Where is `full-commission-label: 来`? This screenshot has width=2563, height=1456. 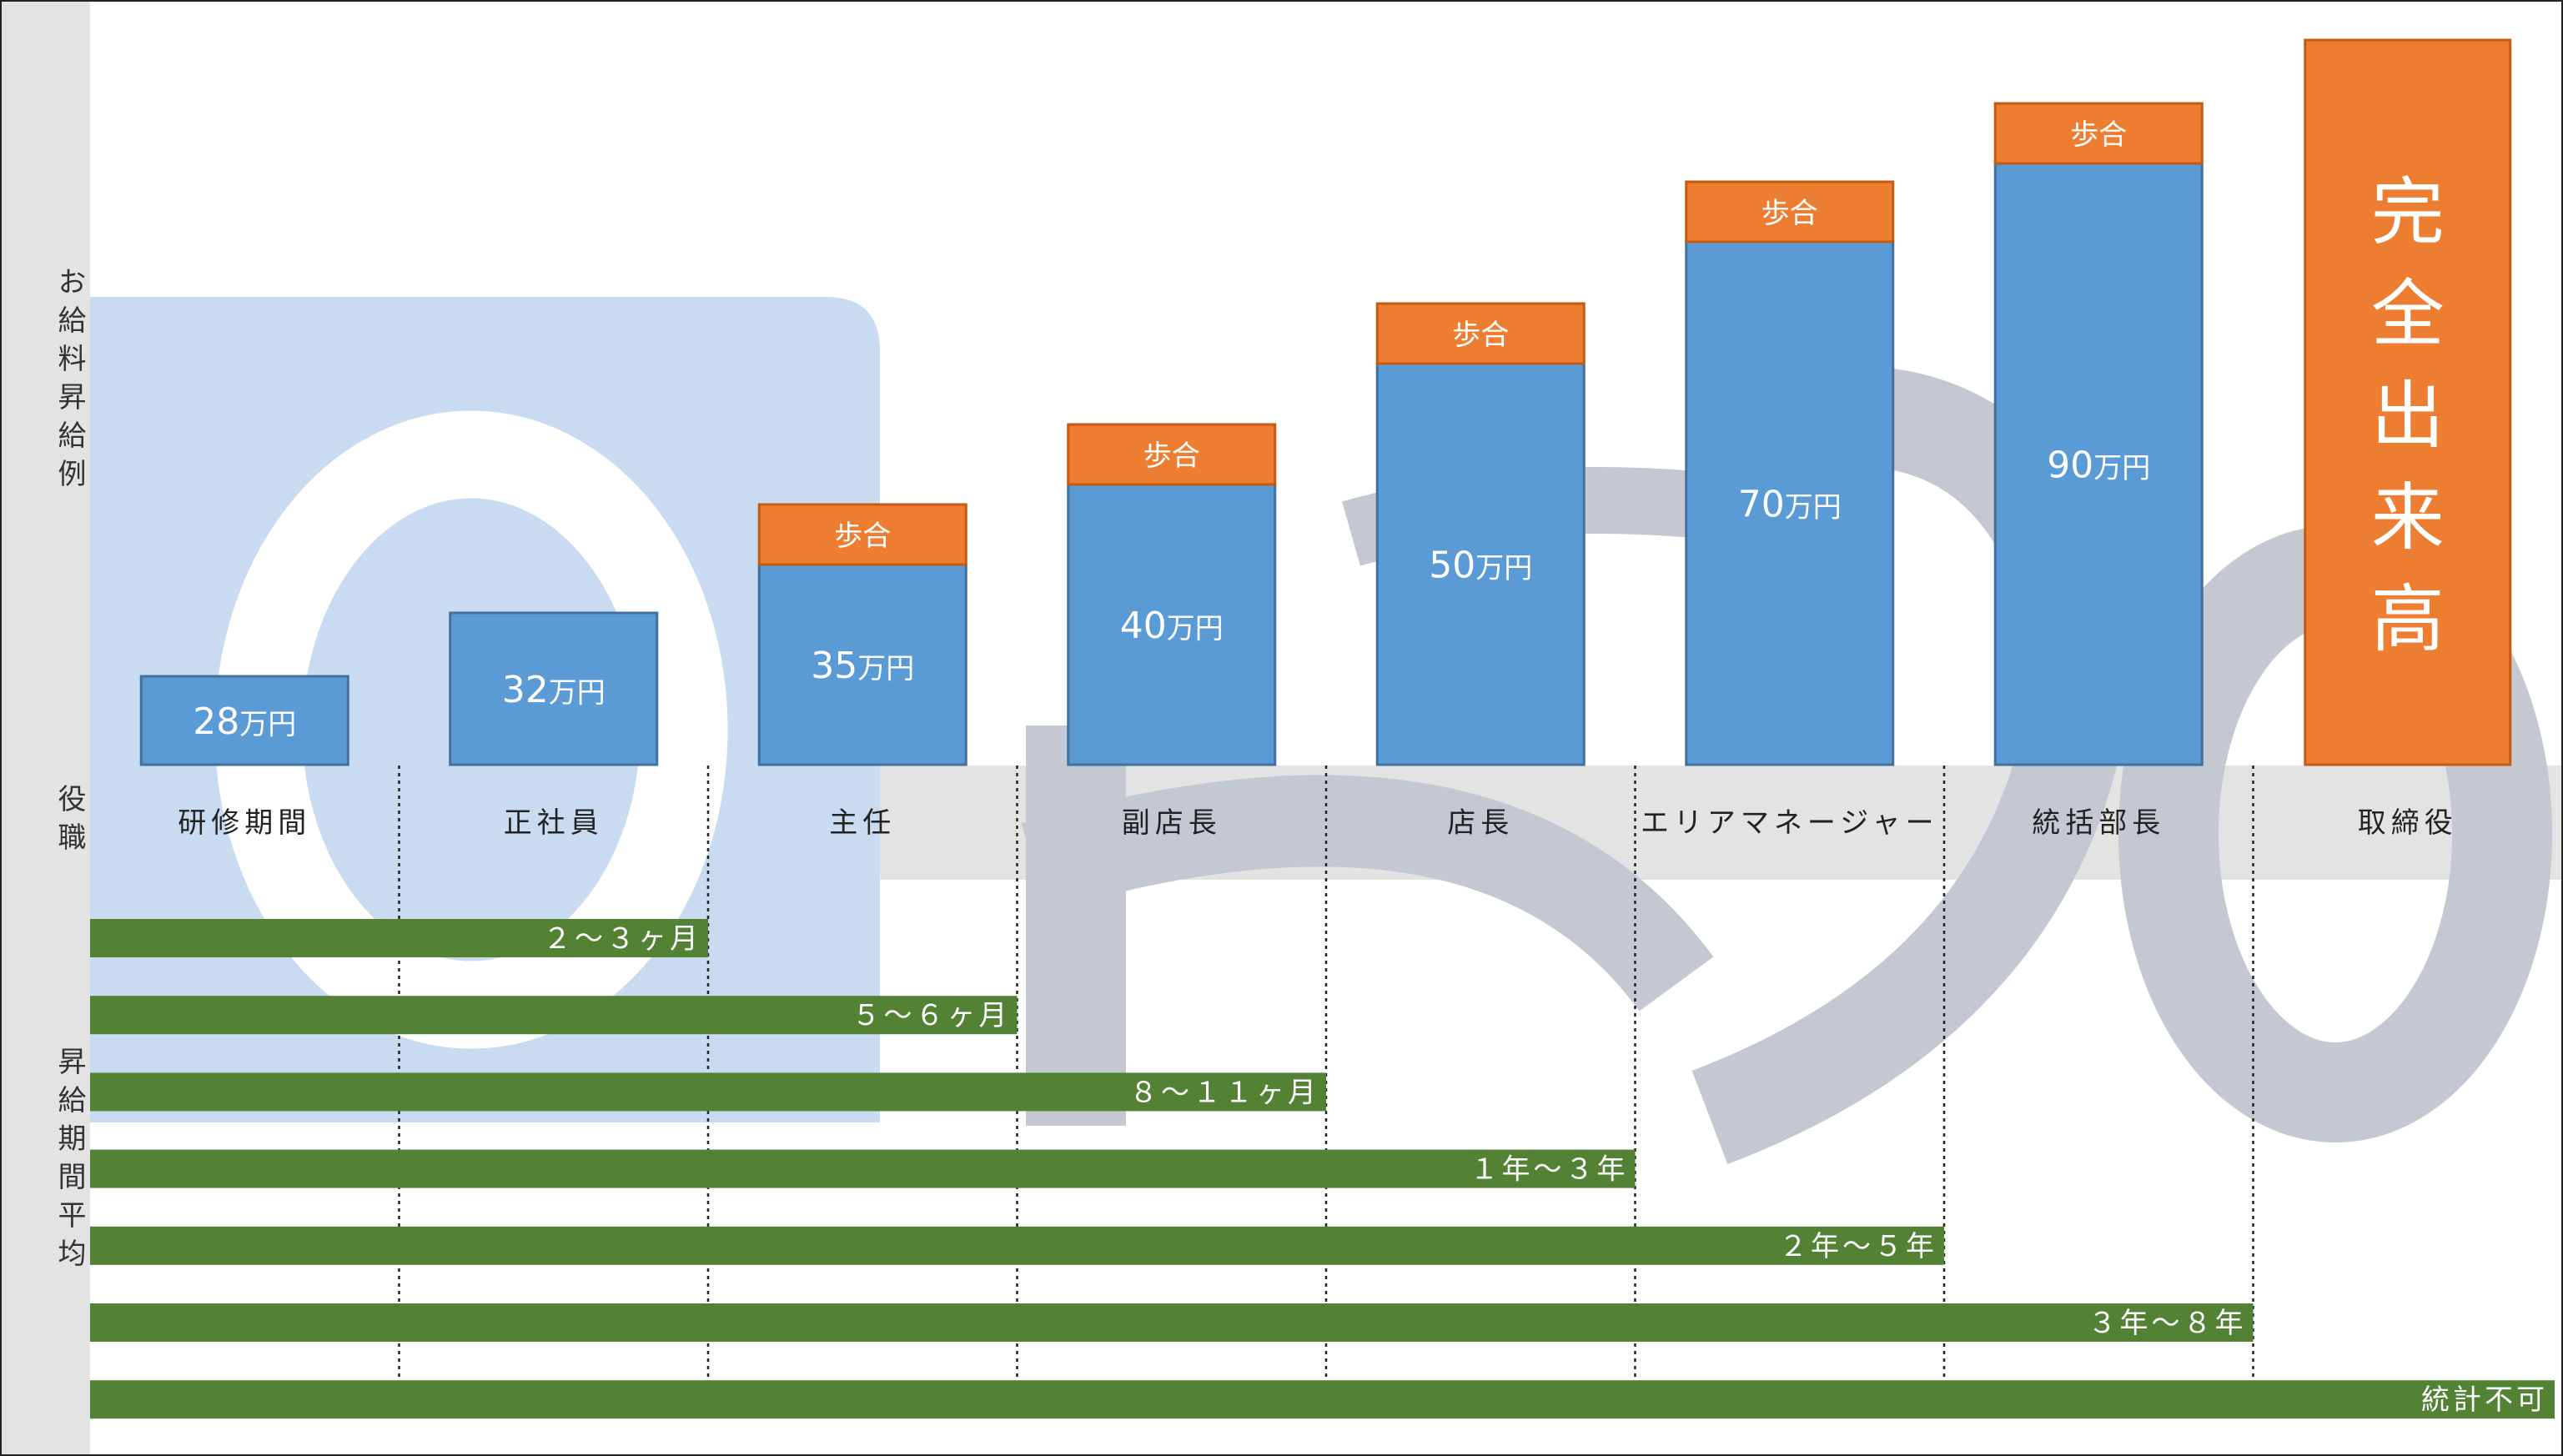 full-commission-label: 来 is located at coordinates (2408, 517).